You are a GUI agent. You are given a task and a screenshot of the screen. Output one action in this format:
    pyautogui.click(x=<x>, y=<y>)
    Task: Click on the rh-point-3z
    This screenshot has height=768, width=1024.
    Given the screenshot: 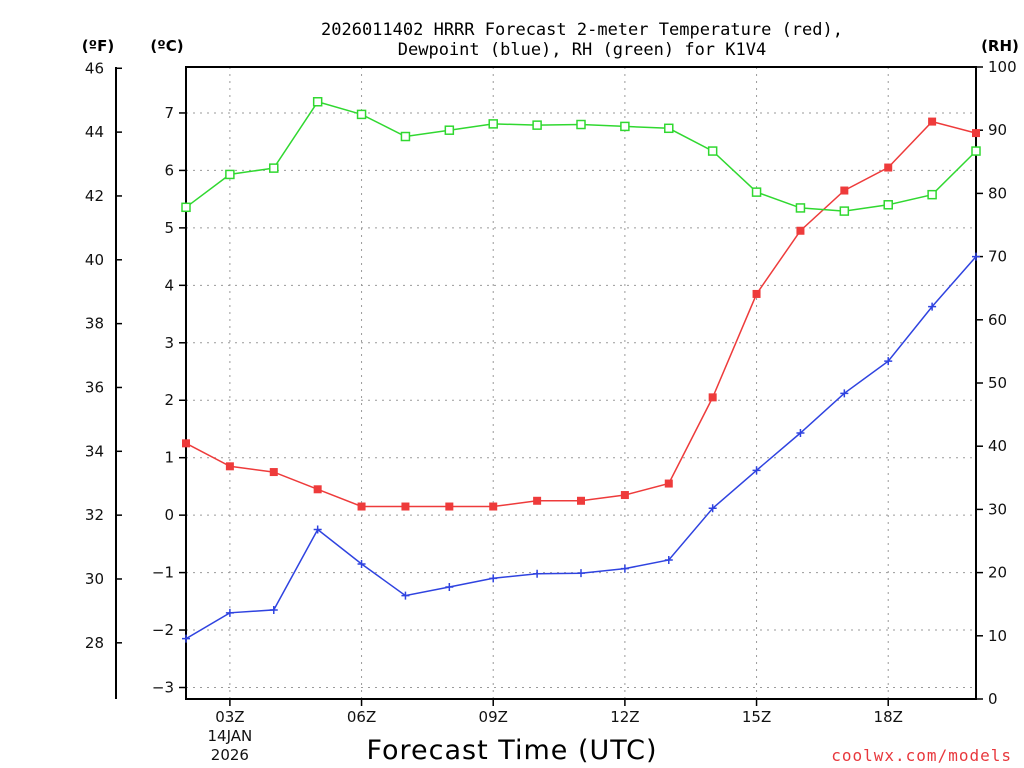 What is the action you would take?
    pyautogui.click(x=230, y=174)
    